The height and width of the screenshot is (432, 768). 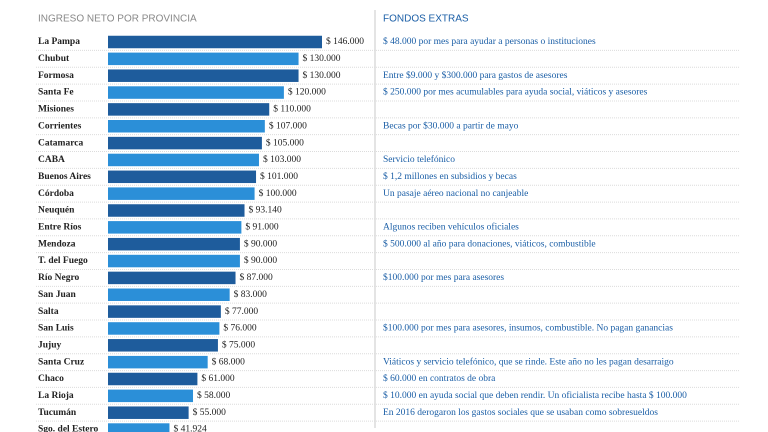 What do you see at coordinates (257, 277) in the screenshot?
I see `value-label: $ 87.000` at bounding box center [257, 277].